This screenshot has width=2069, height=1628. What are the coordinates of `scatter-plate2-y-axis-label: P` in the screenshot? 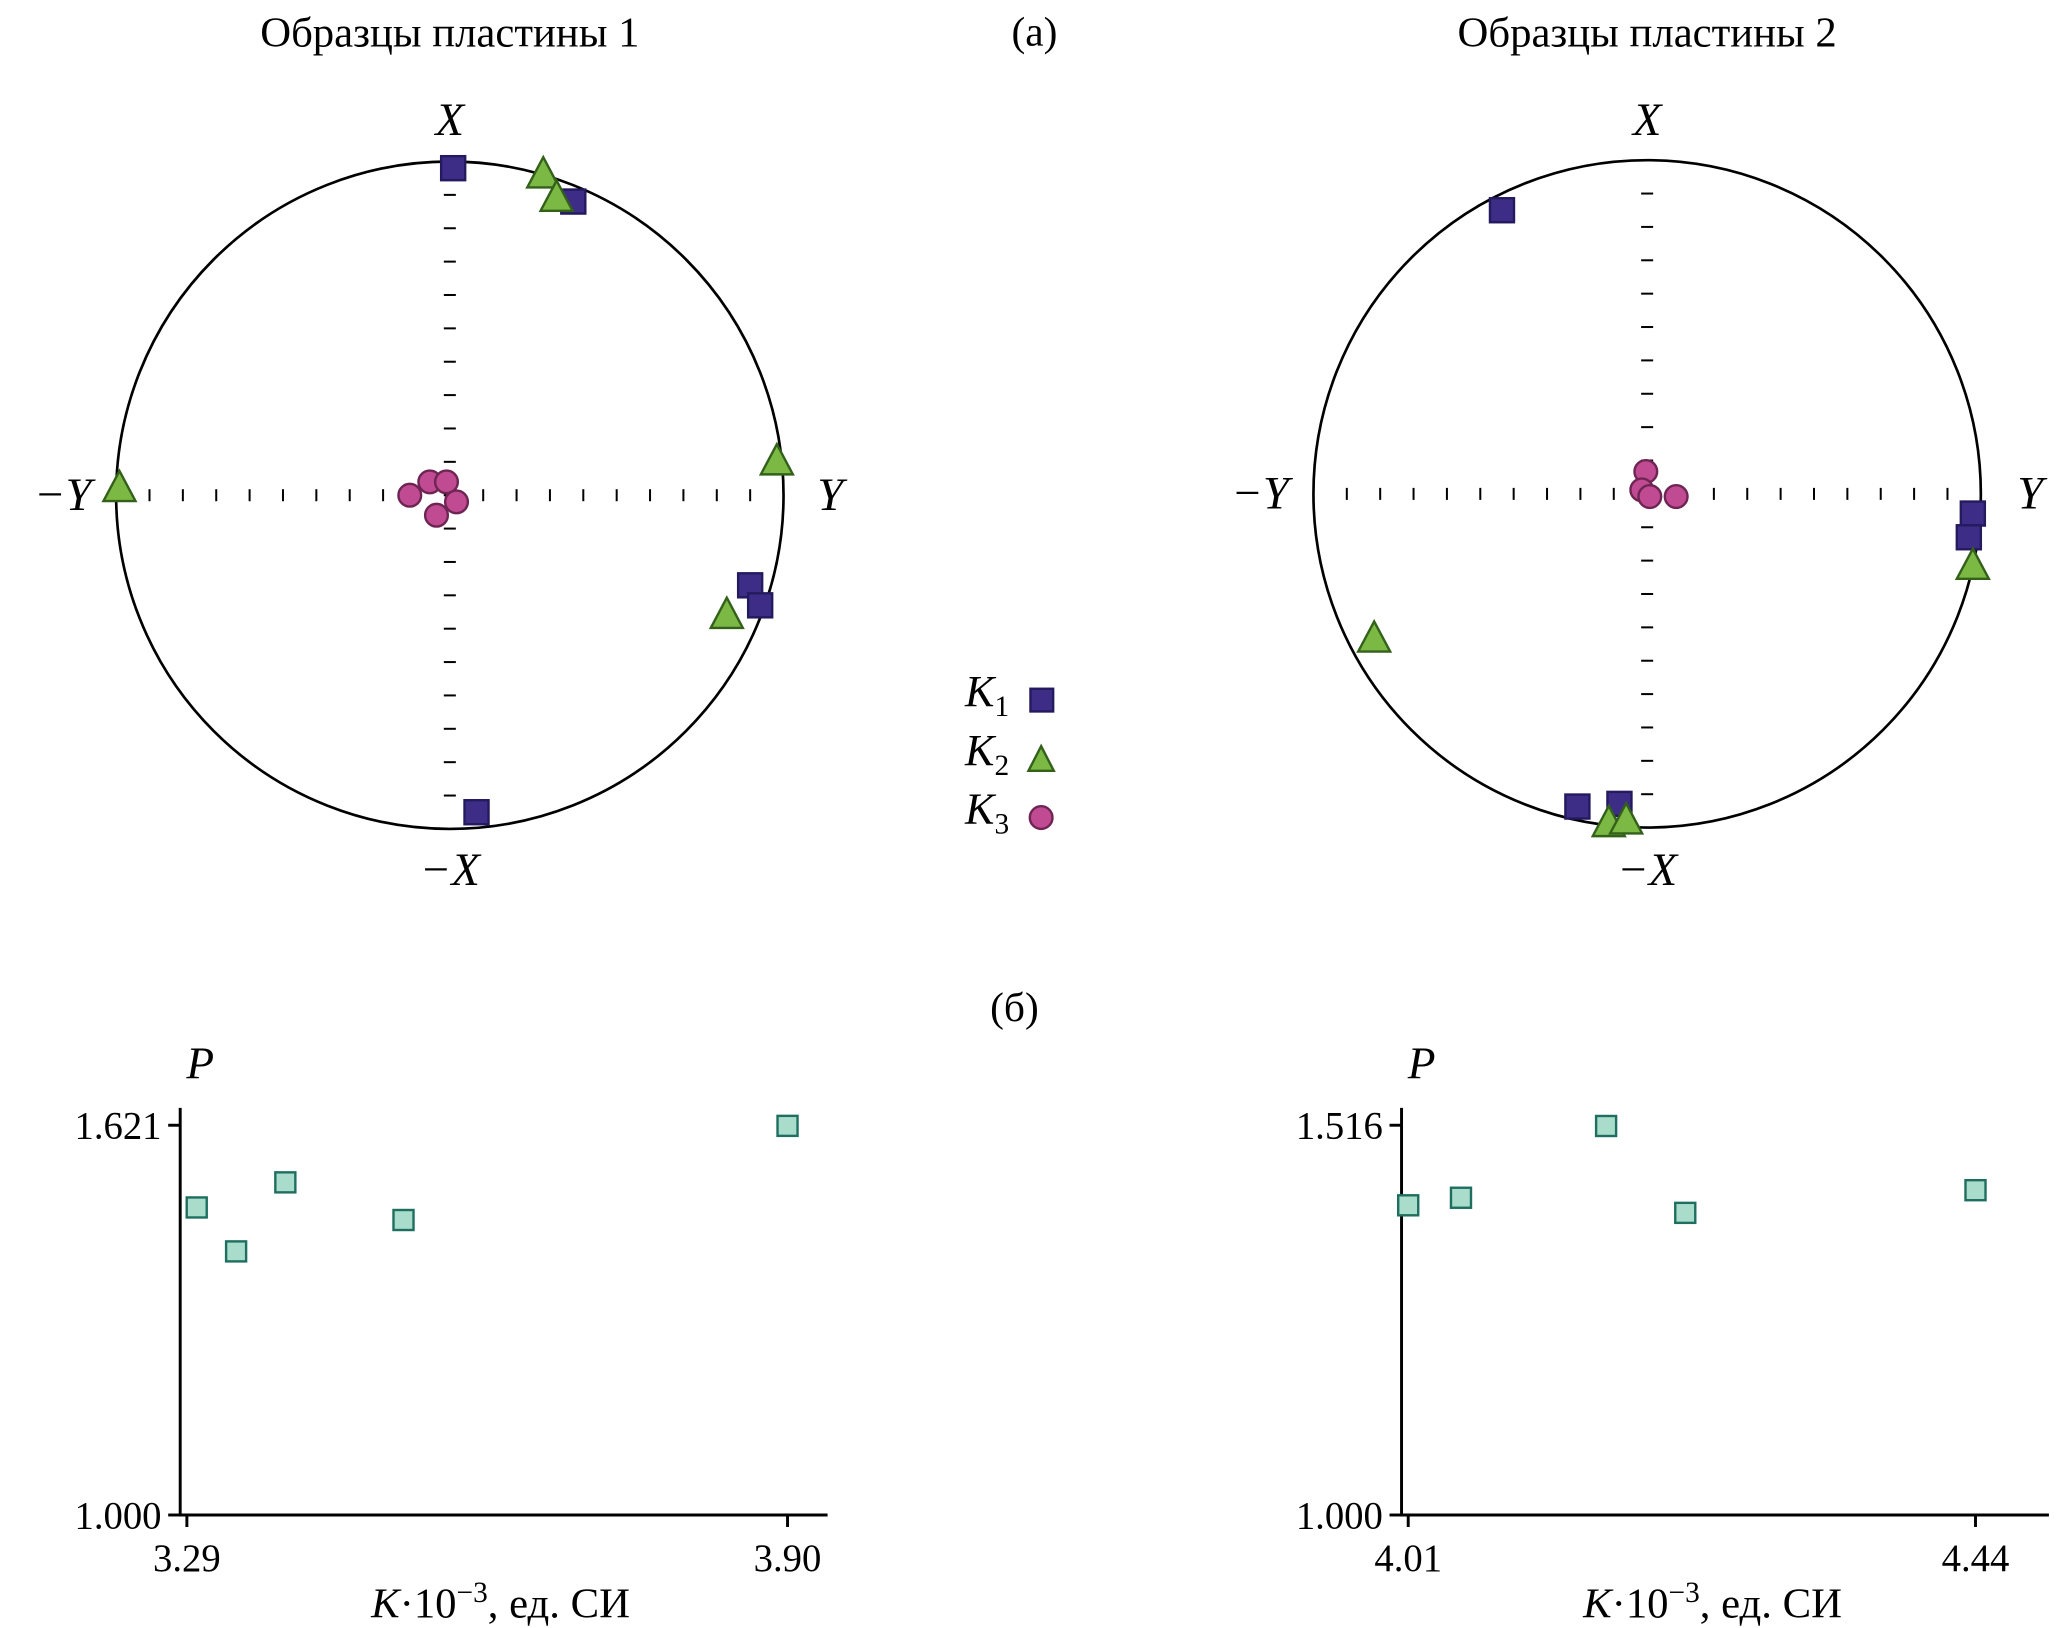 It's located at (1421, 1064).